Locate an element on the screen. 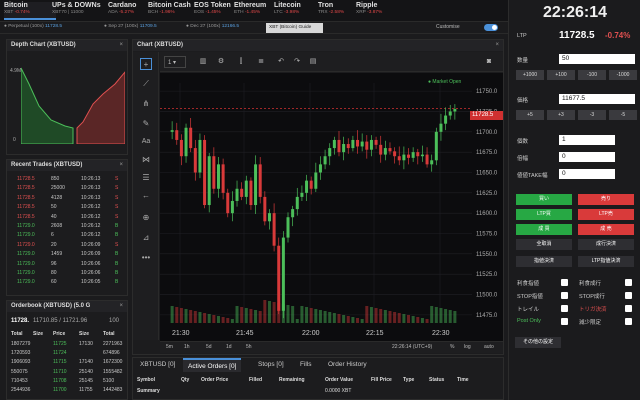  undo-icon: ↶ is located at coordinates (281, 61).